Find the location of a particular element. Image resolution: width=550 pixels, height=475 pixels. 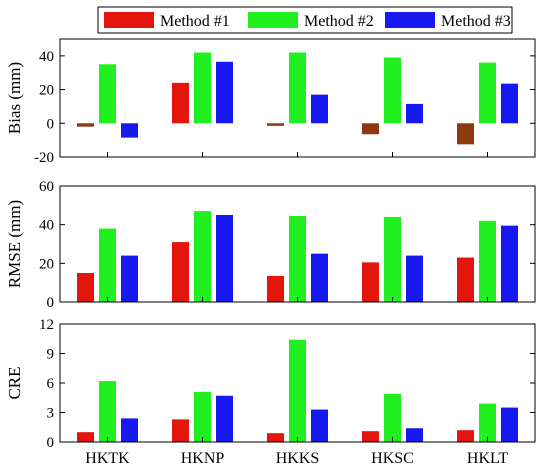

ytick-label-bias-mm-40: 40 is located at coordinates (46, 57).